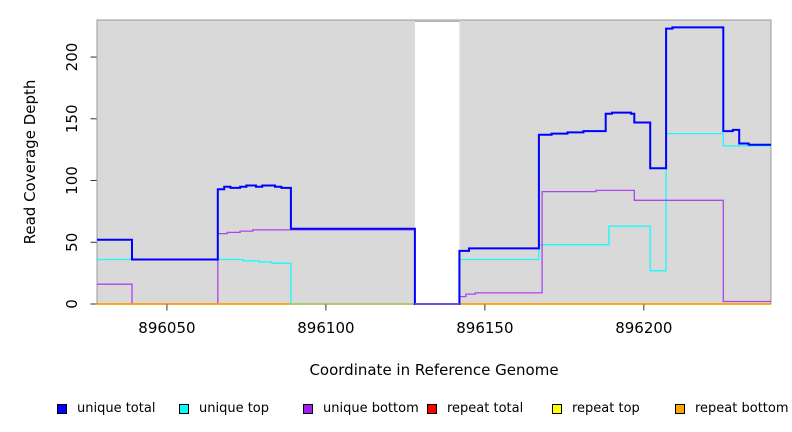 This screenshot has height=432, width=792. I want to click on x-tick-label: 896150, so click(484, 328).